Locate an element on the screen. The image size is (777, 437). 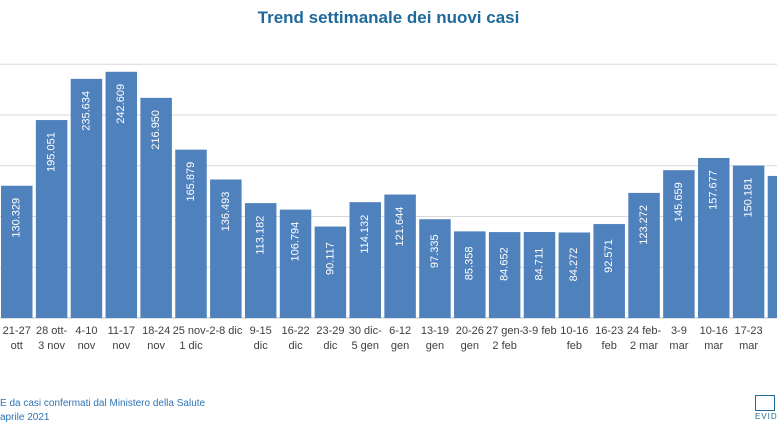
bar-value-label: 130.329 is located at coordinates (17, 218).